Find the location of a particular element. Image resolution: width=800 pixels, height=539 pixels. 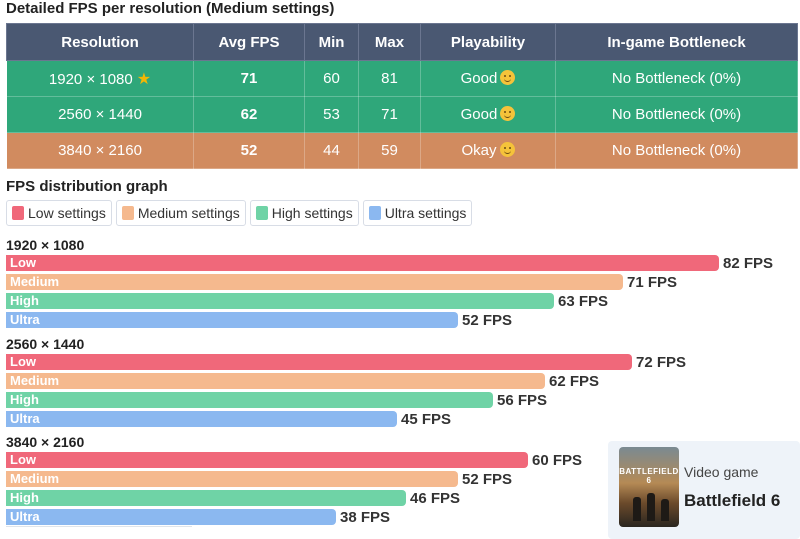

header-avg-fps: Avg FPS is located at coordinates (249, 42).